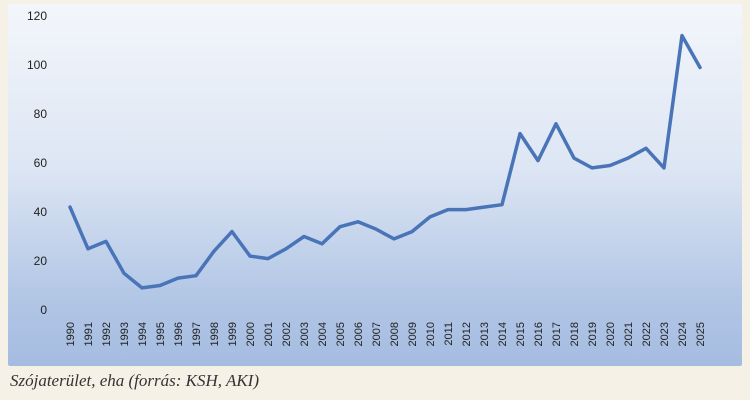 This screenshot has height=400, width=750. Describe the element at coordinates (575, 334) in the screenshot. I see `x-tick-label: 2018` at that location.